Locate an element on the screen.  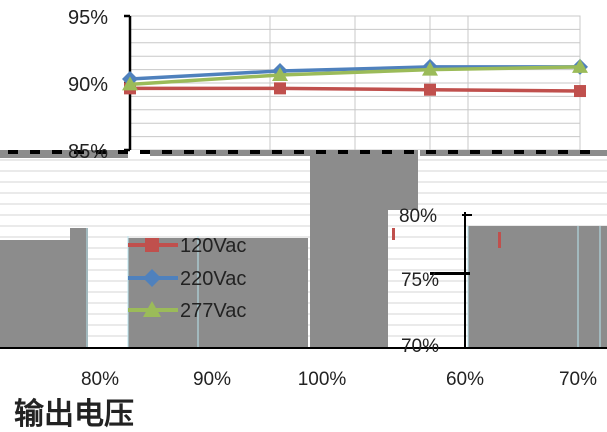
lower-y-tick-label: 70% is located at coordinates (420, 346).